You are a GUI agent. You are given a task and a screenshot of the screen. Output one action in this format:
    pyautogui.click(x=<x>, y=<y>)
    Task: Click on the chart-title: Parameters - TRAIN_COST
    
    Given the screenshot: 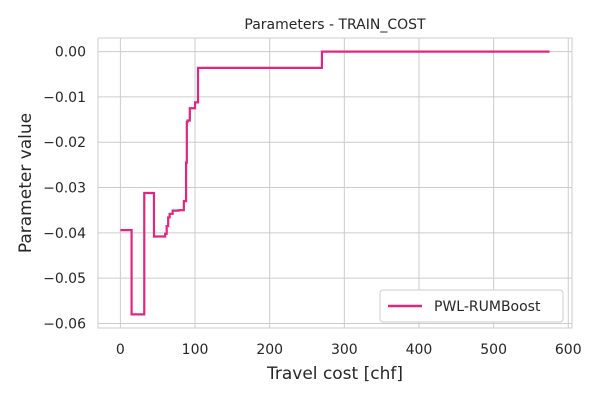 What is the action you would take?
    pyautogui.click(x=335, y=25)
    